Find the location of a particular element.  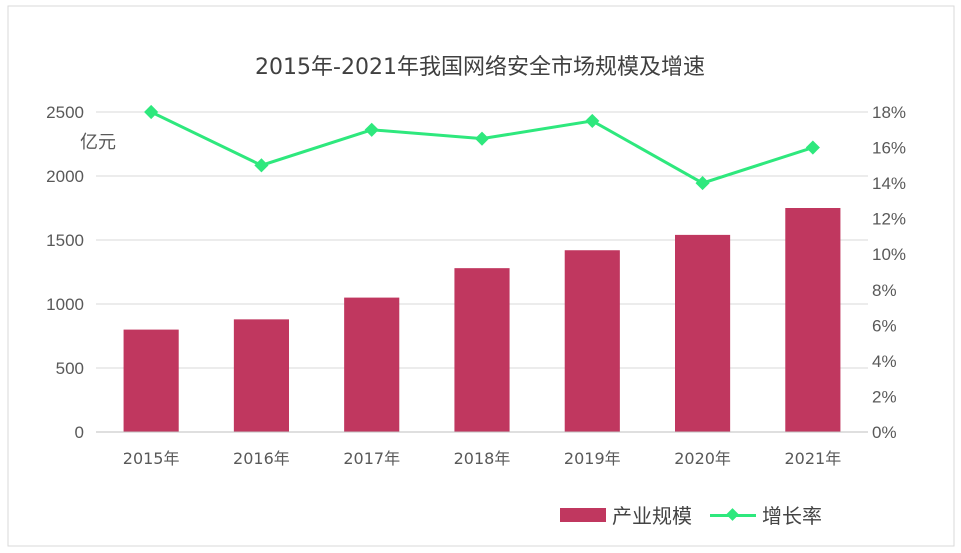

y-right-tick-label: 2% is located at coordinates (884, 396).